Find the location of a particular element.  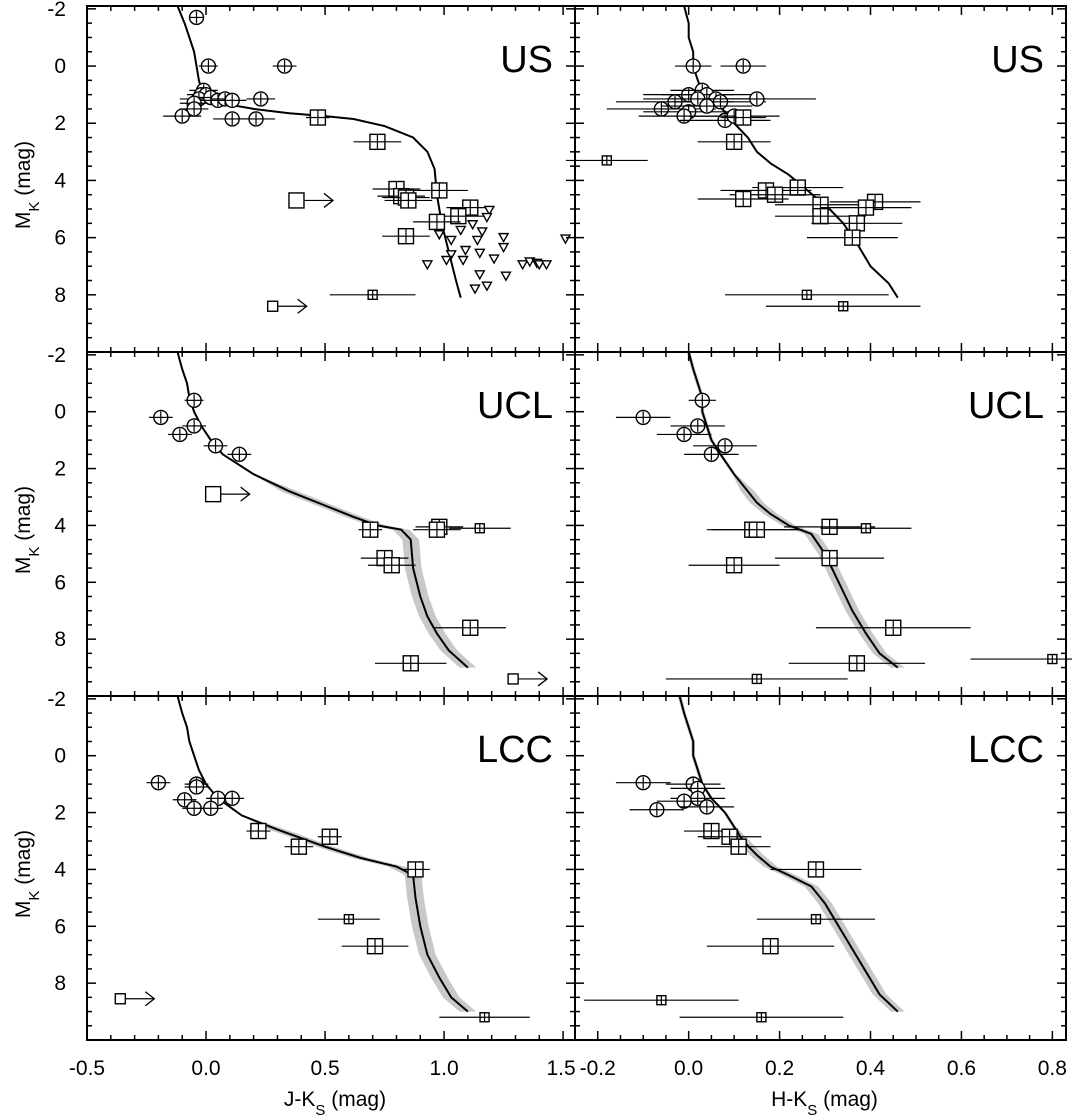

x-tick-label: 0.5 is located at coordinates (324, 1068).